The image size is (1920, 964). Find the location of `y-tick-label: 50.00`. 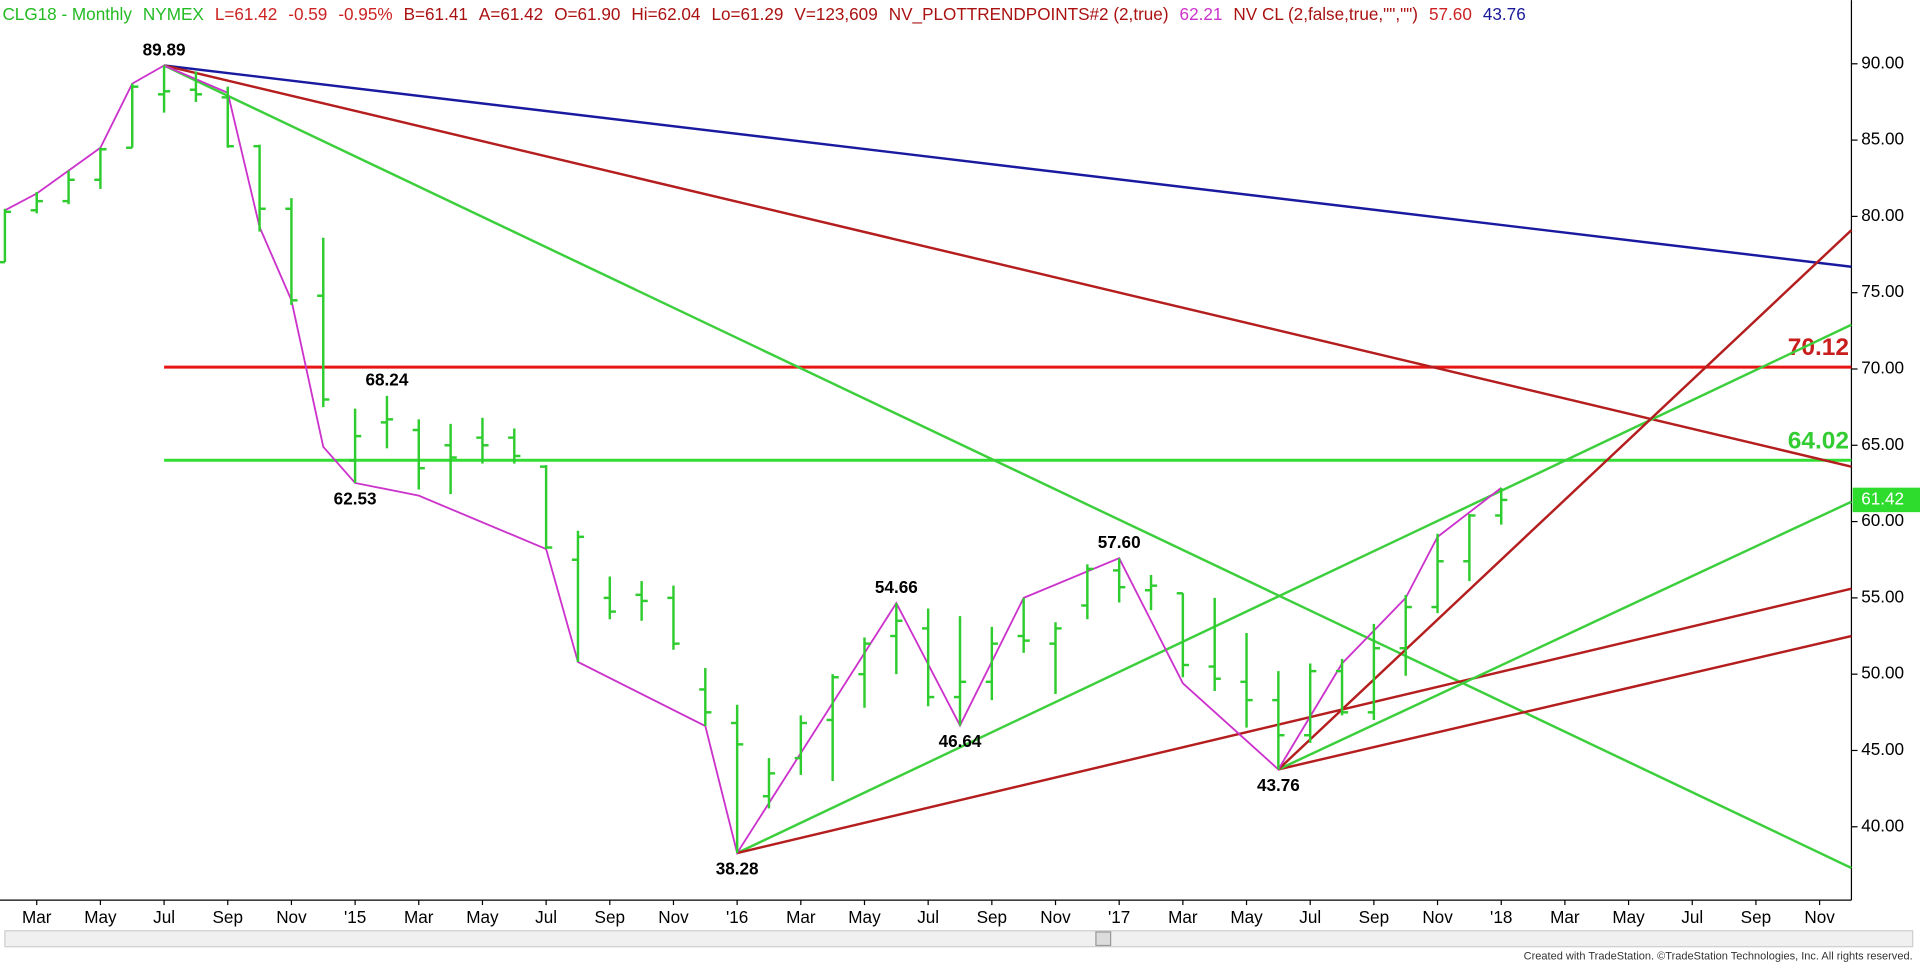

y-tick-label: 50.00 is located at coordinates (1882, 673).